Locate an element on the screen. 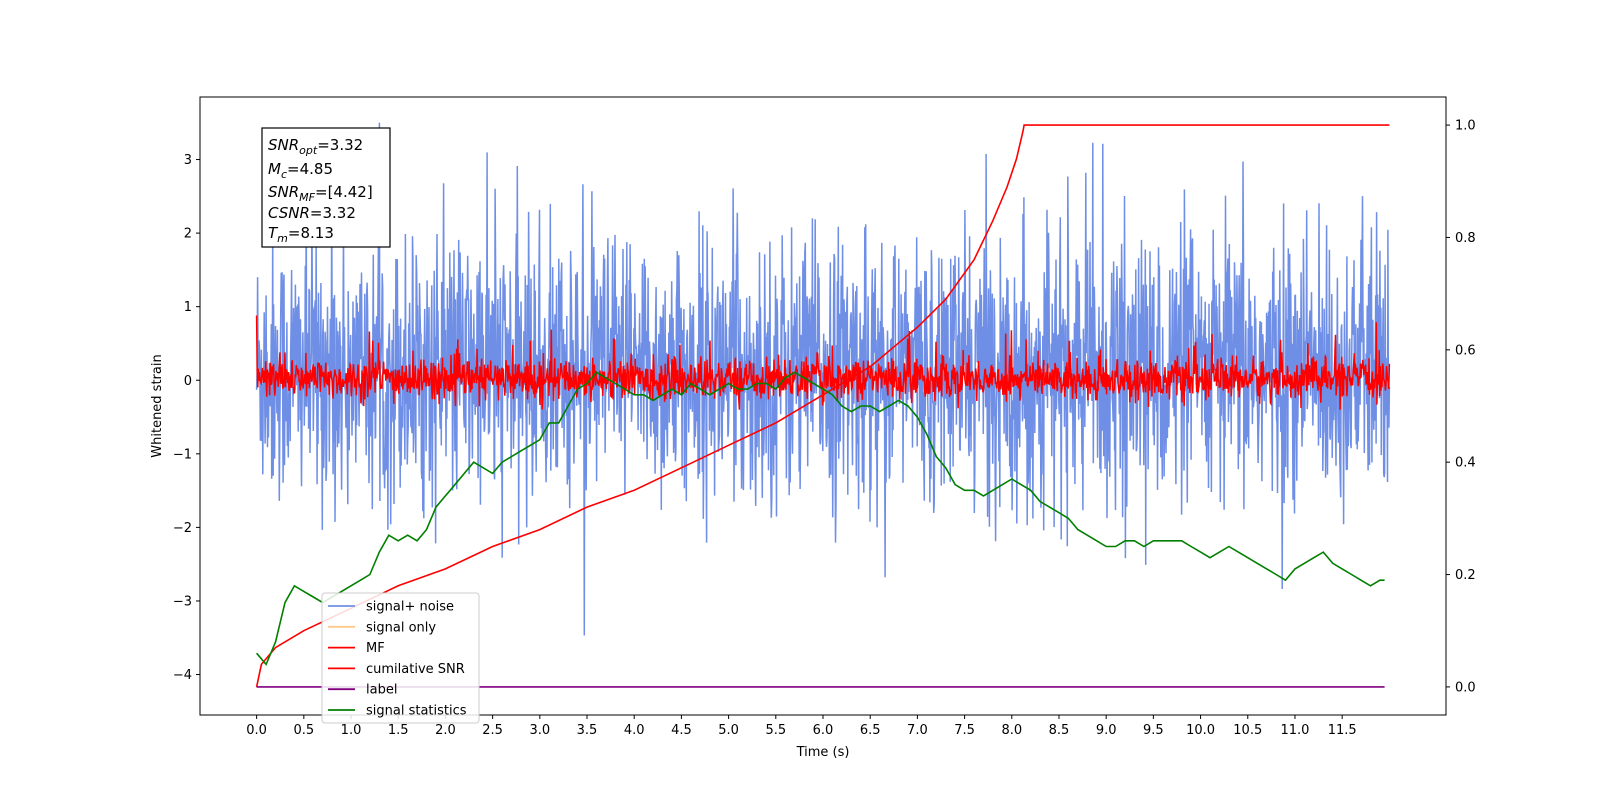 This screenshot has width=1600, height=800. x-tick-label: 9.0 is located at coordinates (1106, 730).